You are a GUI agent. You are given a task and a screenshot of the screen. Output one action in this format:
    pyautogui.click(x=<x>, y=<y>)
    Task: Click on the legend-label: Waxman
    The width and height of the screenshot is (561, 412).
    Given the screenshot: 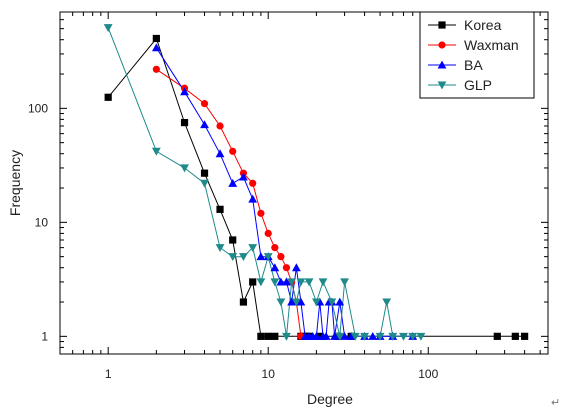 What is the action you would take?
    pyautogui.click(x=491, y=45)
    